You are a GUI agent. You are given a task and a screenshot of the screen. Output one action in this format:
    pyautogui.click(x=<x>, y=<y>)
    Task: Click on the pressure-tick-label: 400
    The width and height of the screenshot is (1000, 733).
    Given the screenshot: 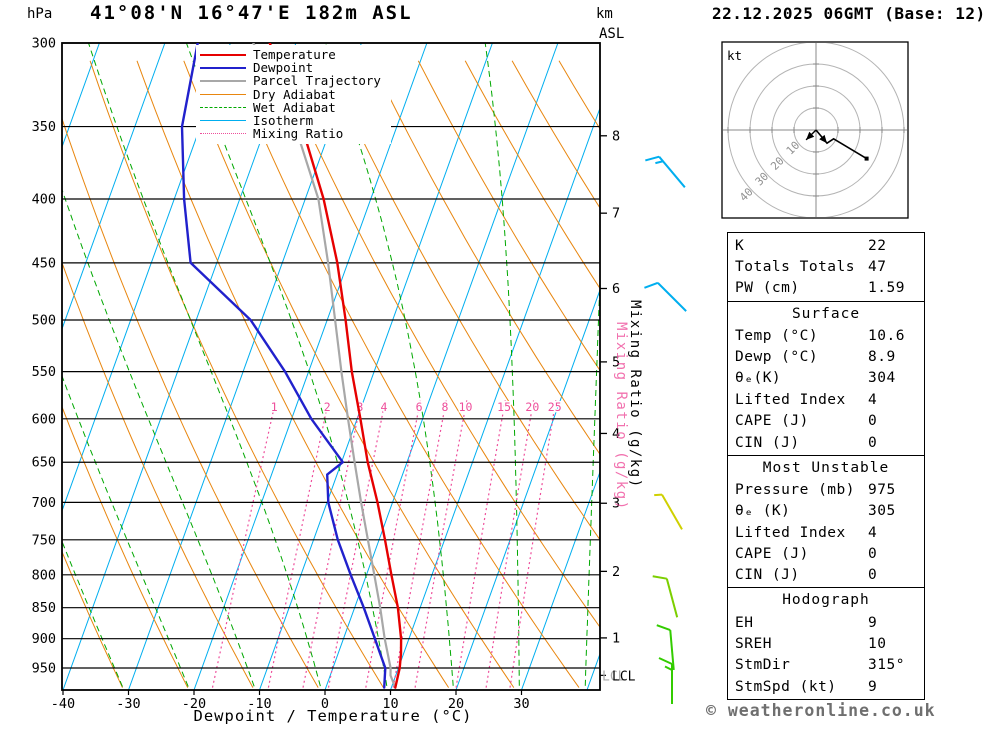 What is the action you would take?
    pyautogui.click(x=44, y=199)
    